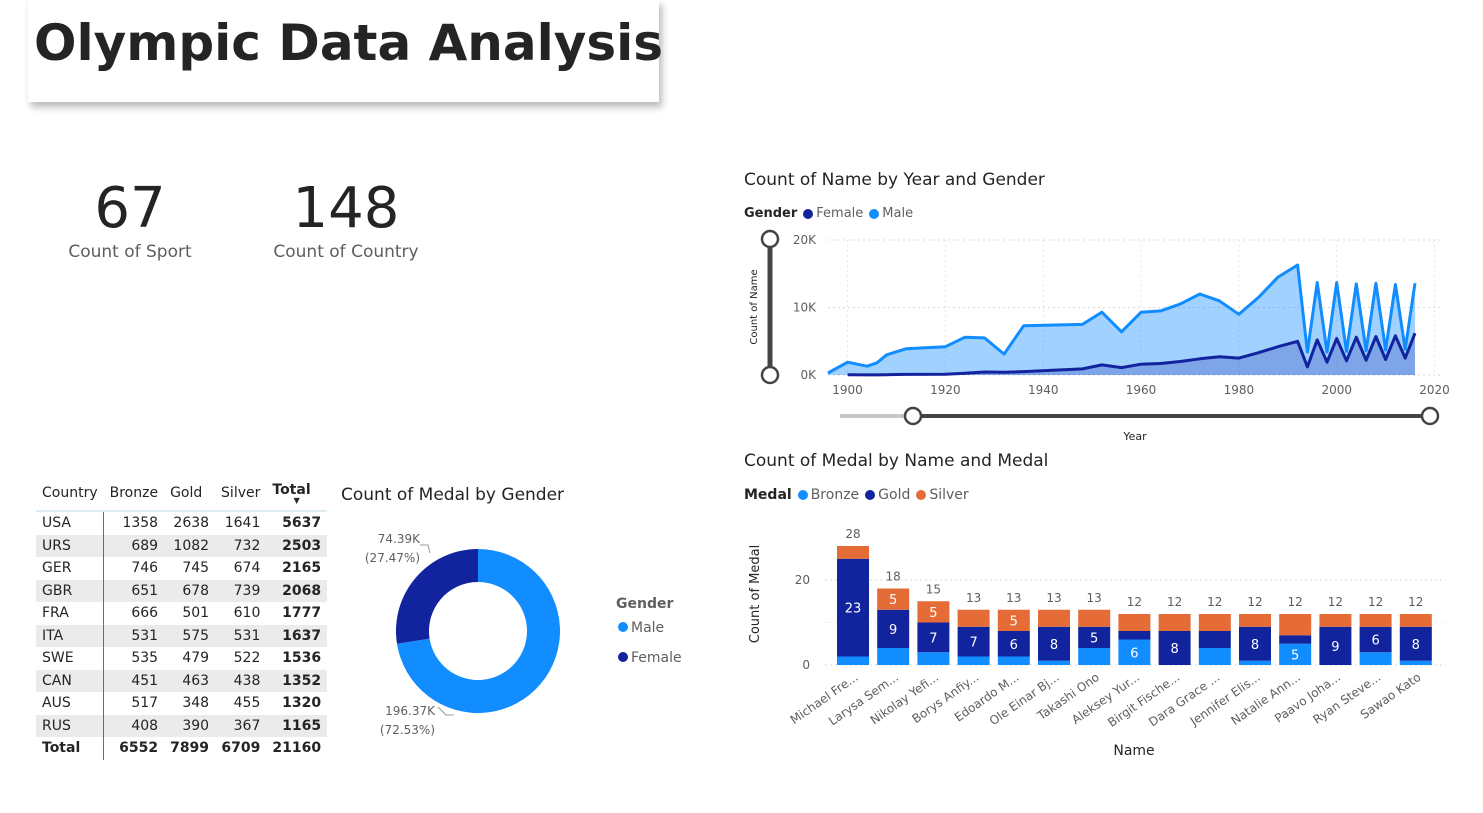 This screenshot has height=813, width=1483. I want to click on table-row: USA 1358 2638 1641 5637, so click(181, 523).